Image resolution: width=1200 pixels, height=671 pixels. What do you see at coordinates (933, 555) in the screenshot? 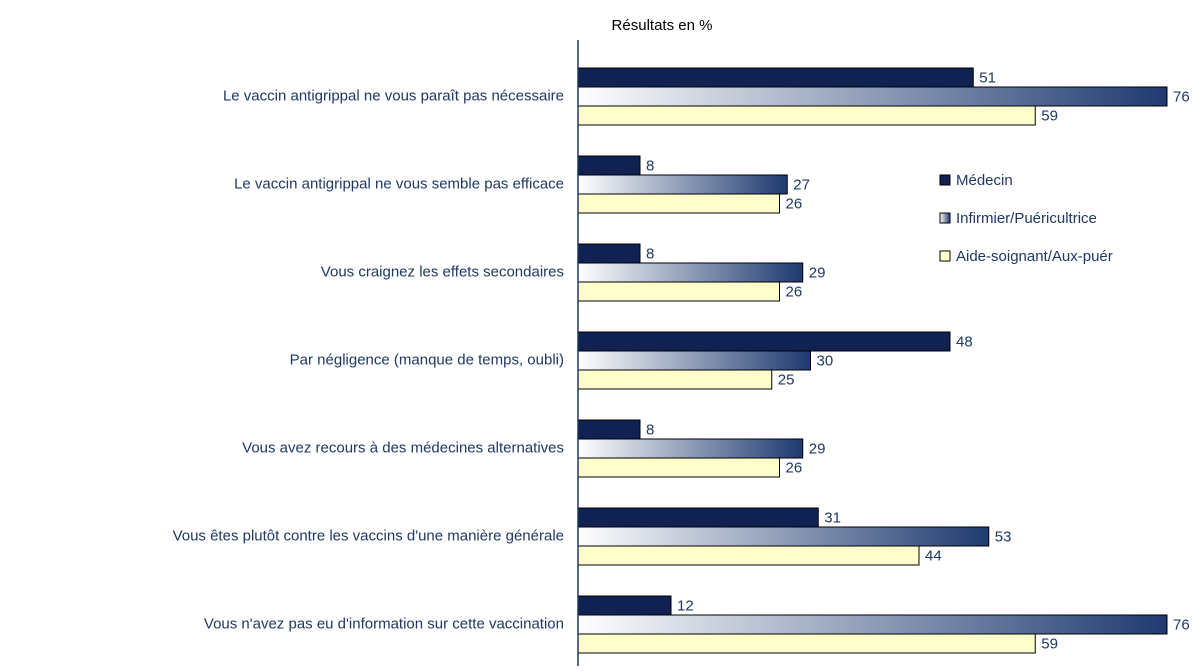
I see `value-label: 44` at bounding box center [933, 555].